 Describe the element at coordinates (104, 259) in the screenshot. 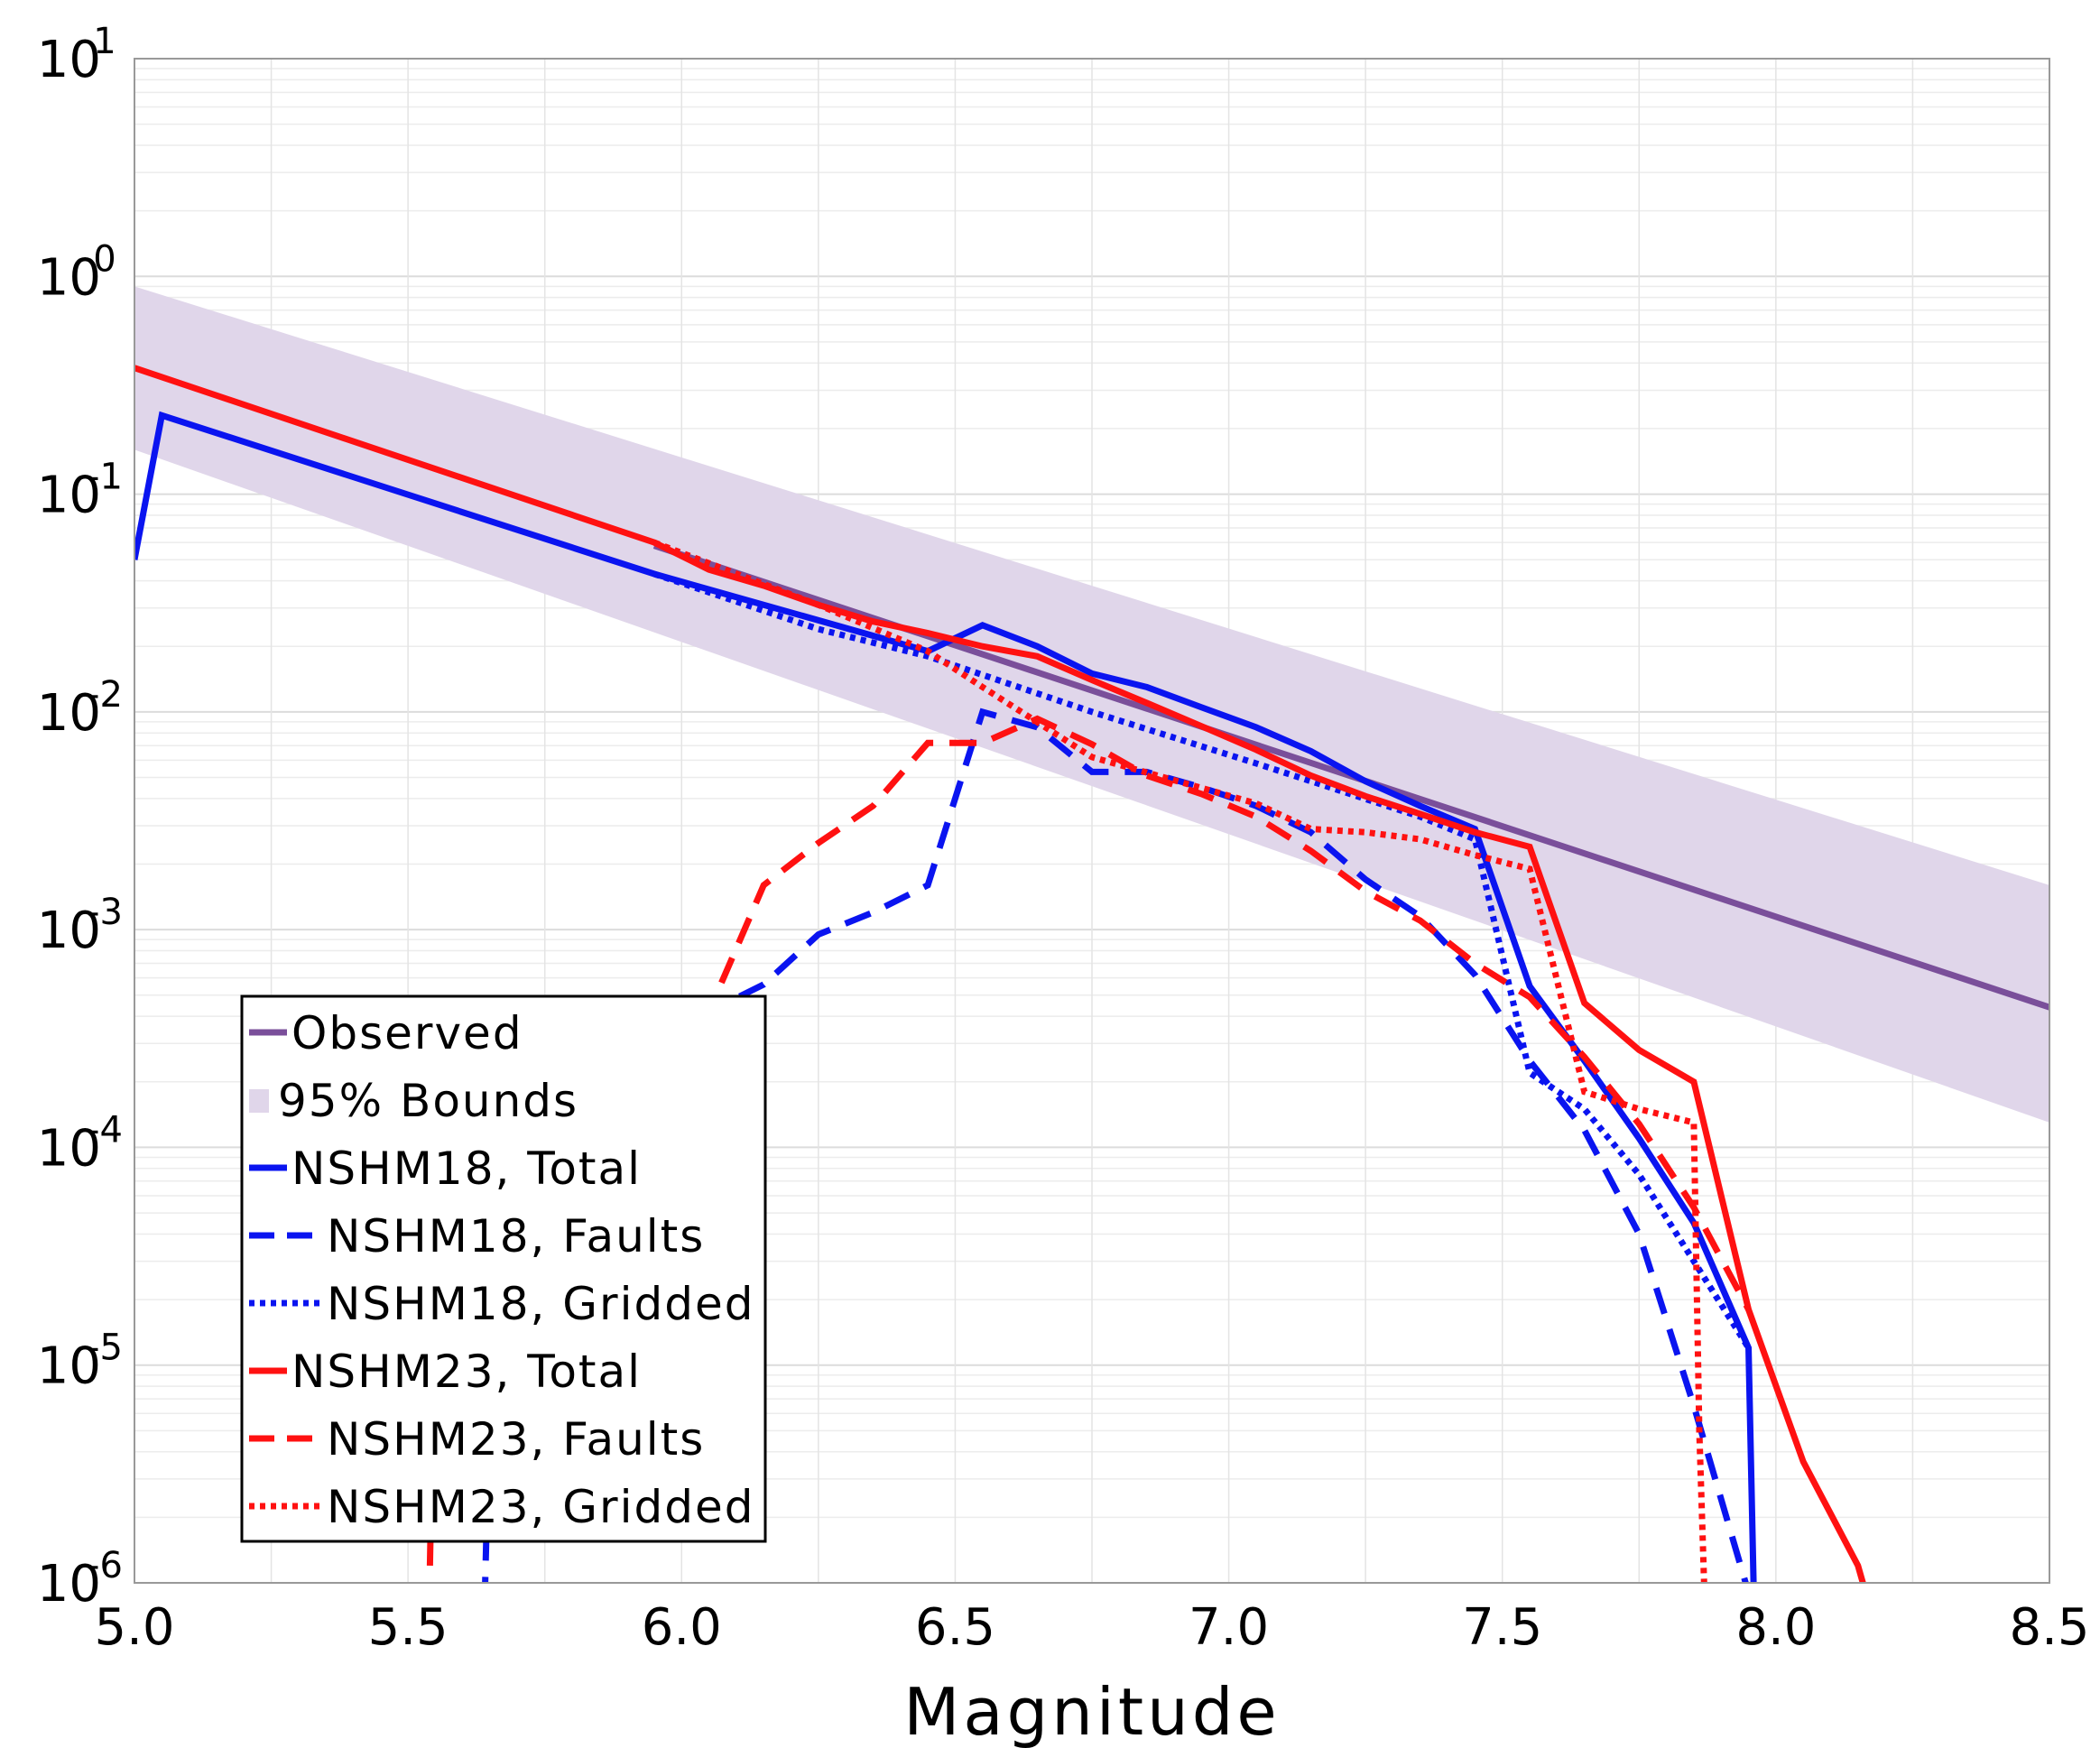

I see `y-tick-exponent: 0` at that location.